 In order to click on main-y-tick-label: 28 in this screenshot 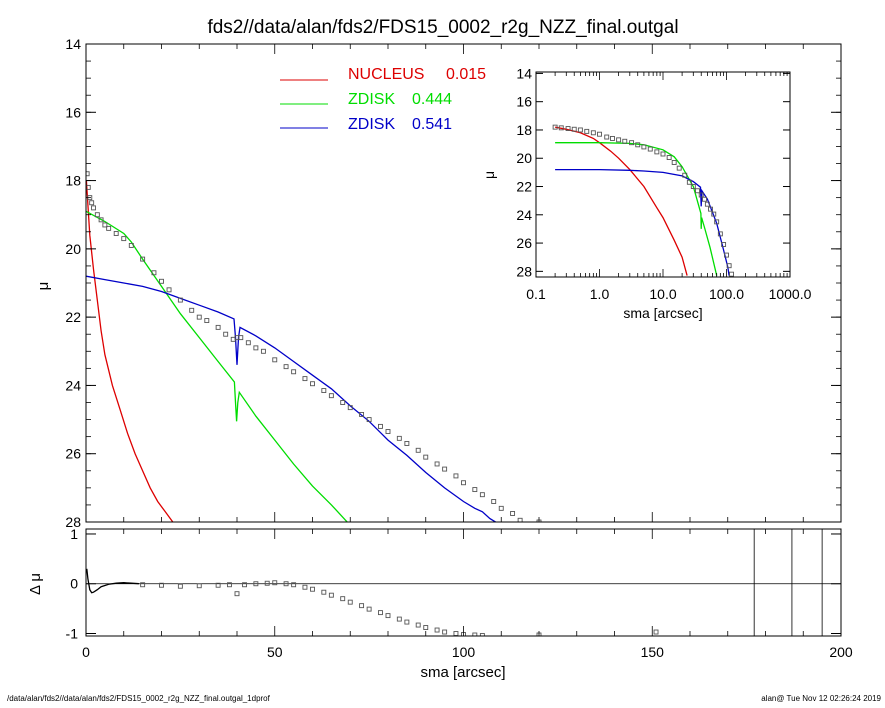, I will do `click(73, 522)`.